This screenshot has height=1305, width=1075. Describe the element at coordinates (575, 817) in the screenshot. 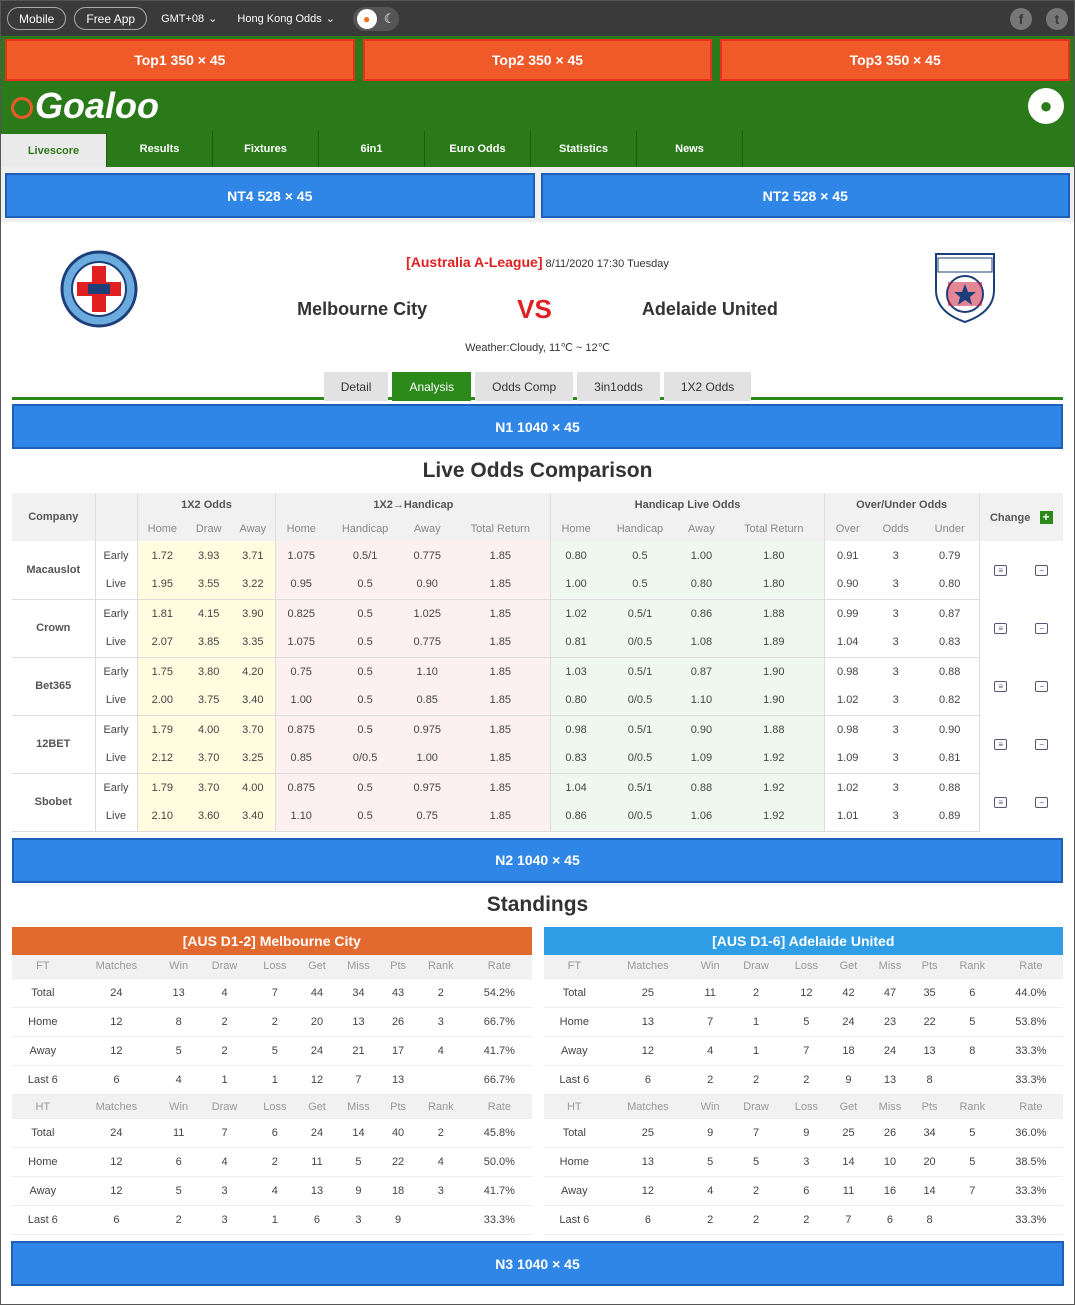

I see `odds-cell: 0.86` at that location.